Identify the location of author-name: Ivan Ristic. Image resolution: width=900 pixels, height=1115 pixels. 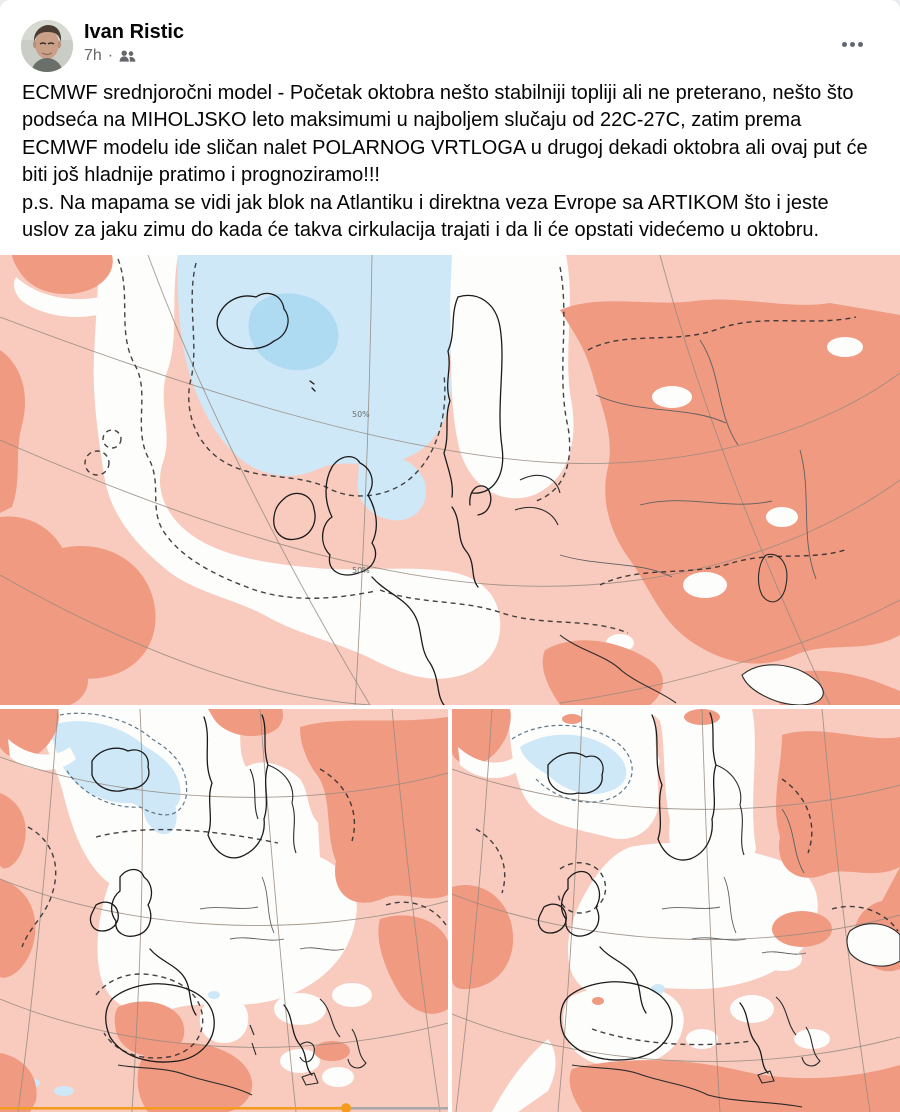
(134, 32).